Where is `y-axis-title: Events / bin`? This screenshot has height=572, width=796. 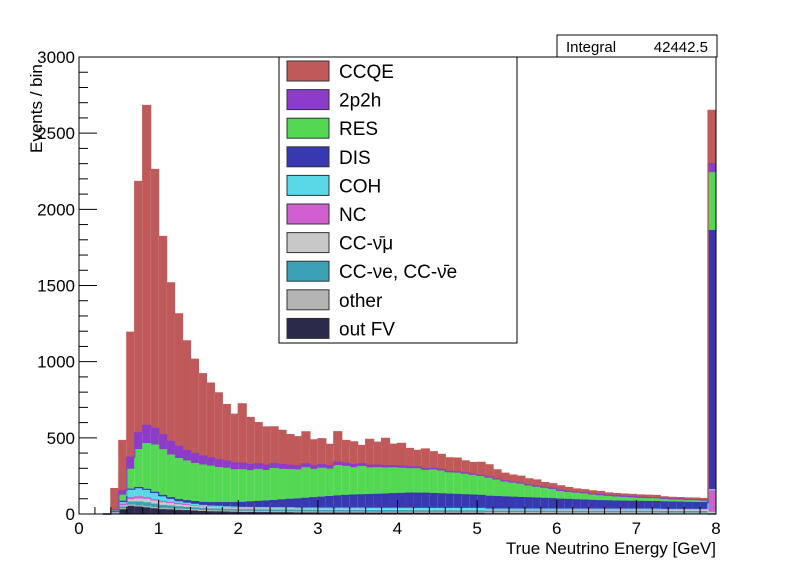
y-axis-title: Events / bin is located at coordinates (36, 108).